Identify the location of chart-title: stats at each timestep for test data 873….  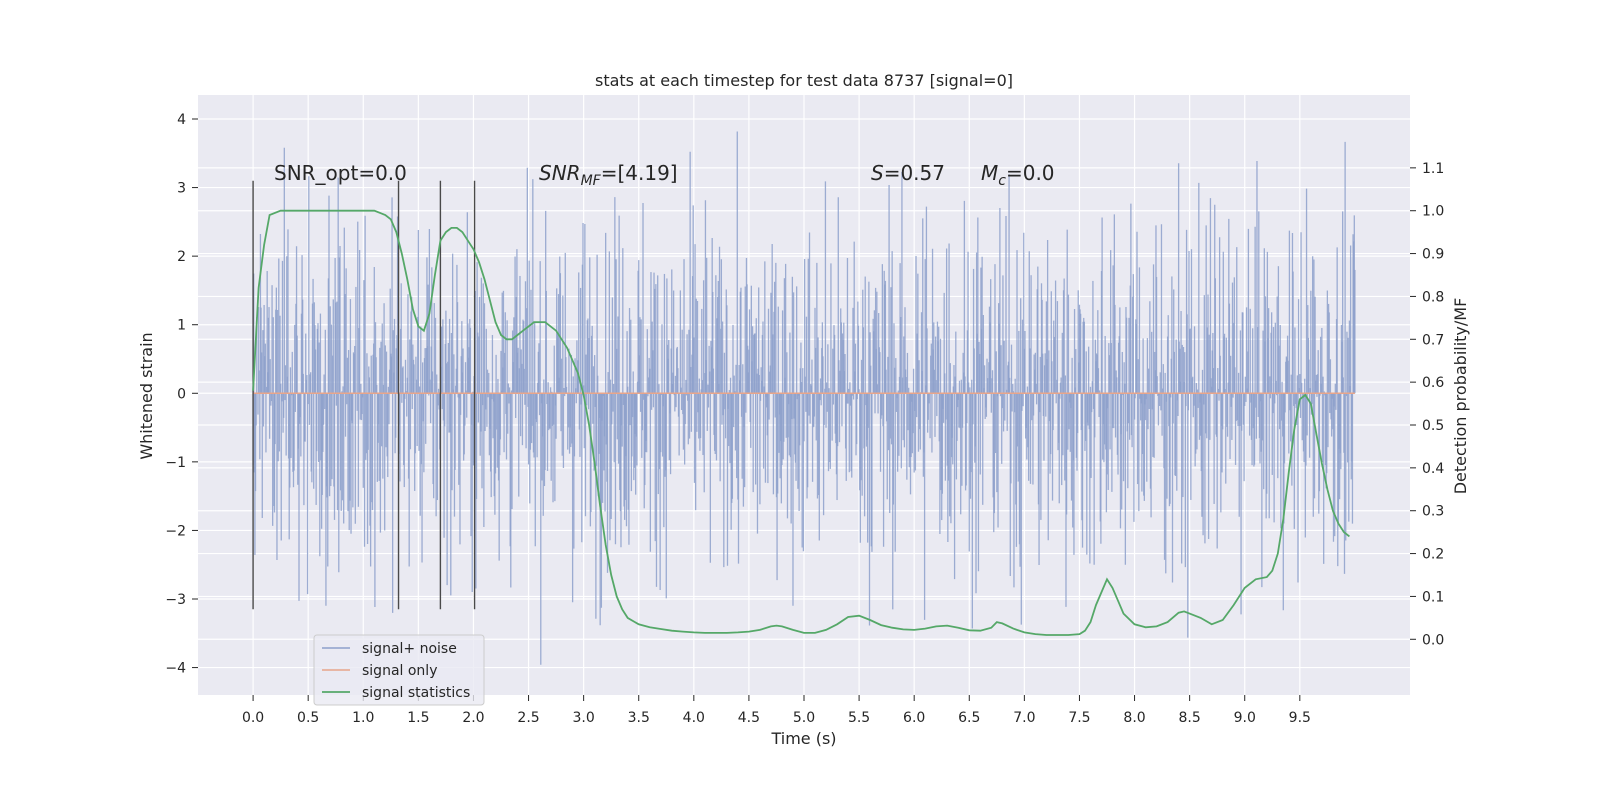
(804, 80).